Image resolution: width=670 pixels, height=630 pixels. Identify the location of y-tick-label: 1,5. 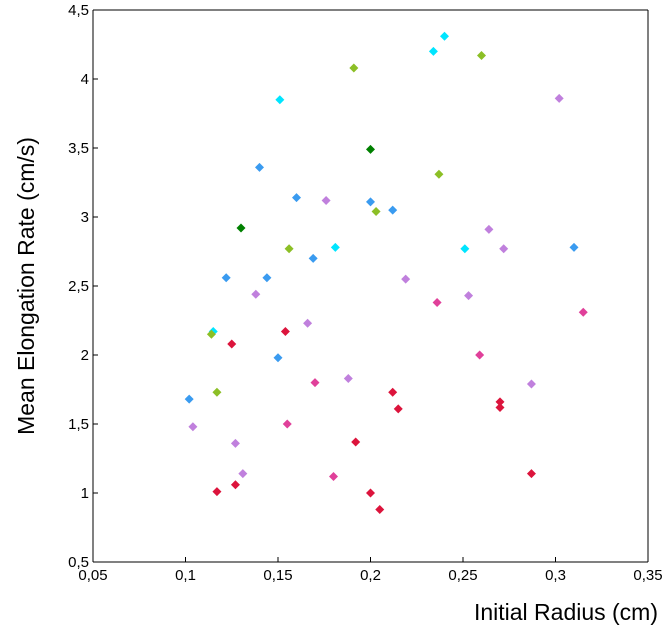
(78, 424).